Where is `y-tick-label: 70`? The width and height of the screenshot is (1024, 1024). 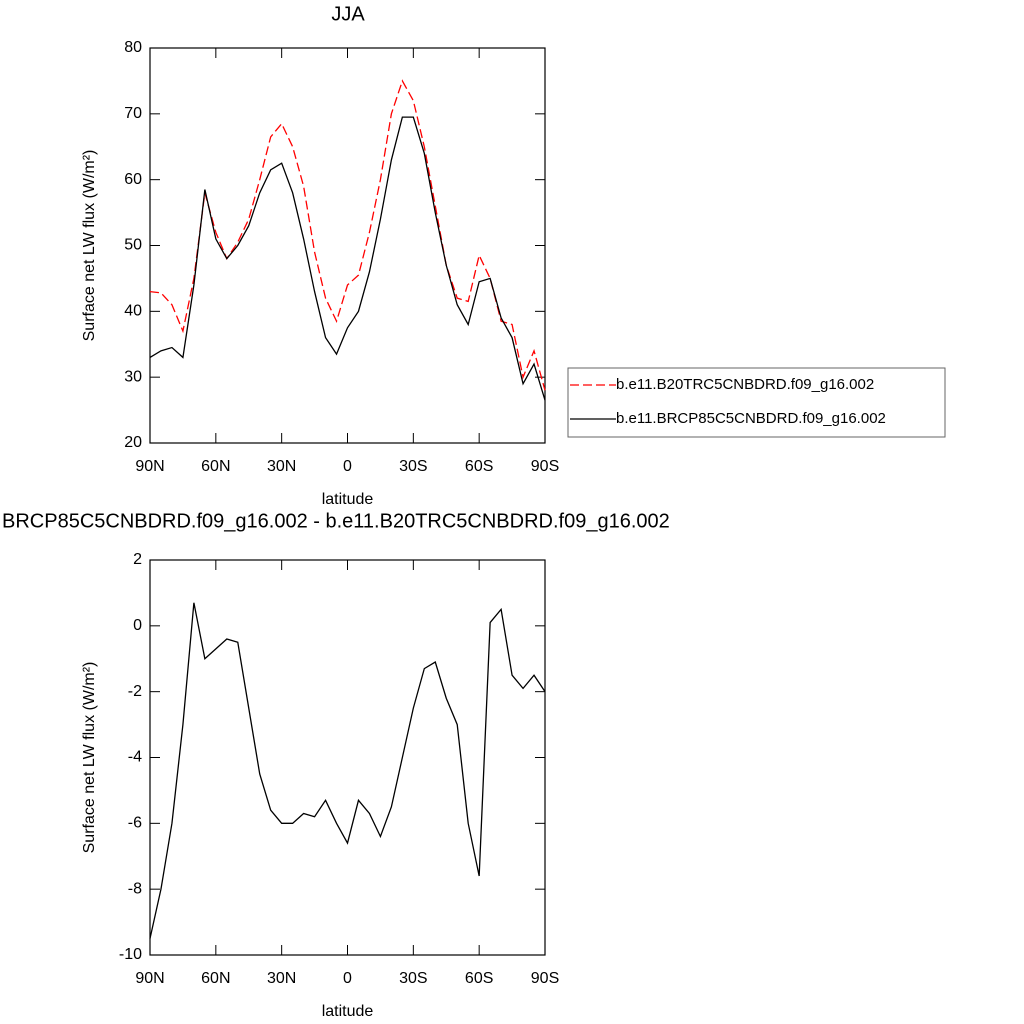
y-tick-label: 70 is located at coordinates (133, 113).